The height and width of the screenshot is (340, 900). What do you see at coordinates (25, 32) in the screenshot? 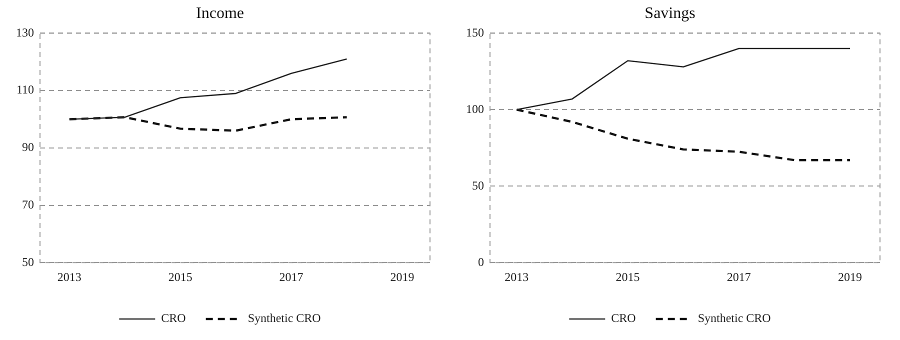
I see `y-tick-label: 130` at bounding box center [25, 32].